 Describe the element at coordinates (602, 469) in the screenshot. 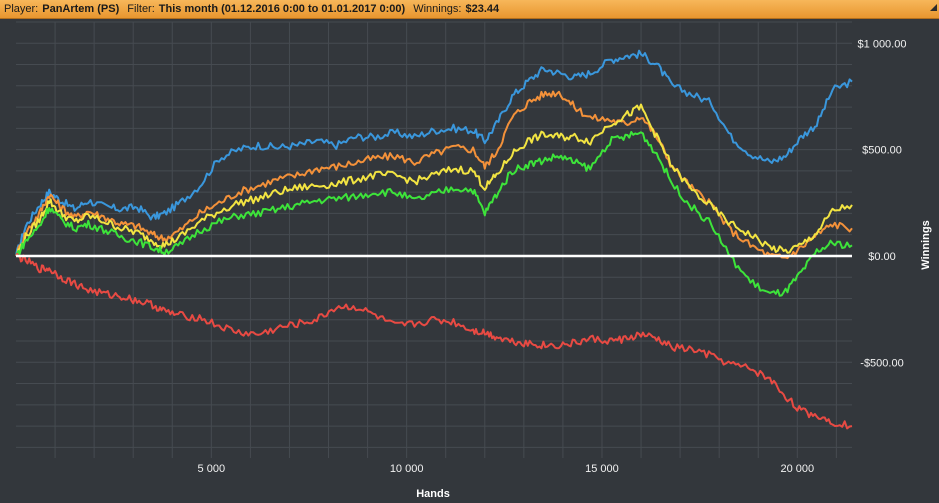

I see `x-tick-label: 15 000` at that location.